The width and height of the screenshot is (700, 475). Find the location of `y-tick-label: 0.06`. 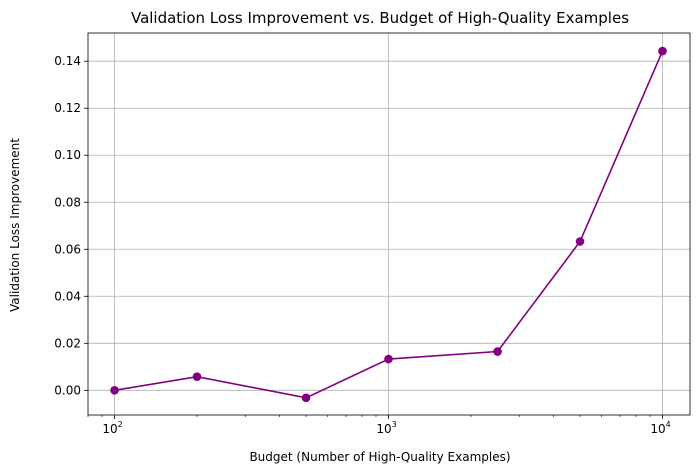

y-tick-label: 0.06 is located at coordinates (67, 249).